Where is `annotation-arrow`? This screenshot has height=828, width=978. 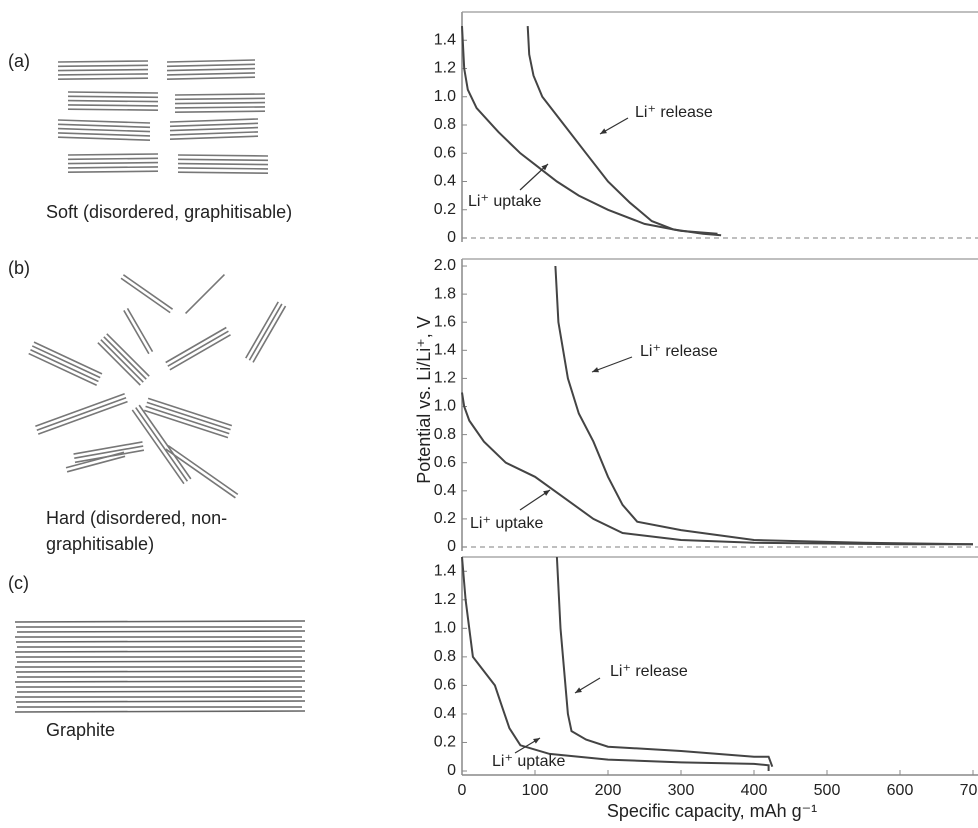
annotation-arrow is located at coordinates (612, 364).